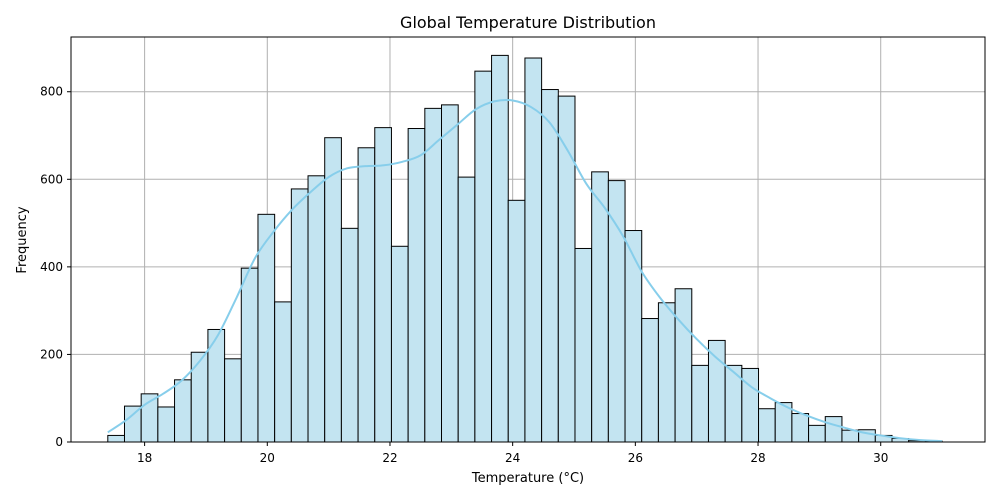 This screenshot has height=500, width=1000. What do you see at coordinates (51, 354) in the screenshot?
I see `y-tick-label: 200` at bounding box center [51, 354].